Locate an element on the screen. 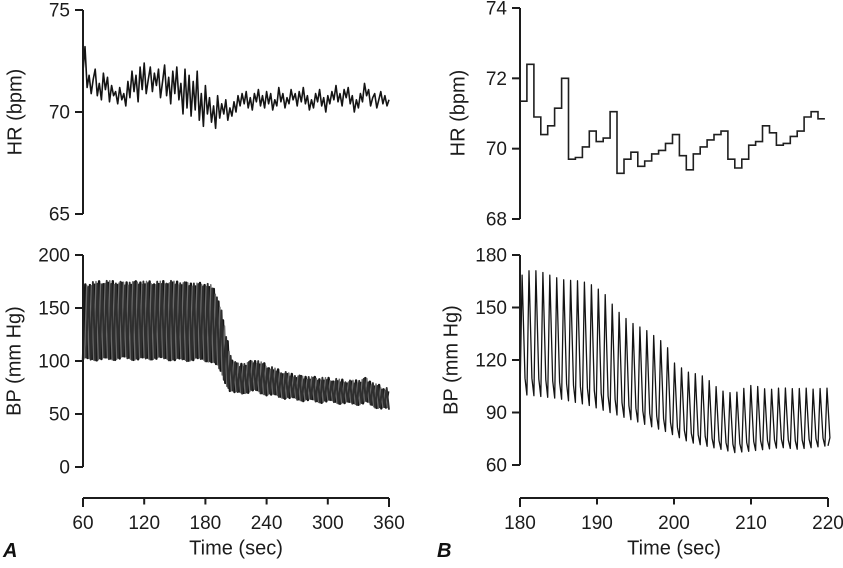  bp_b-x-tick-label: 190 is located at coordinates (597, 523).